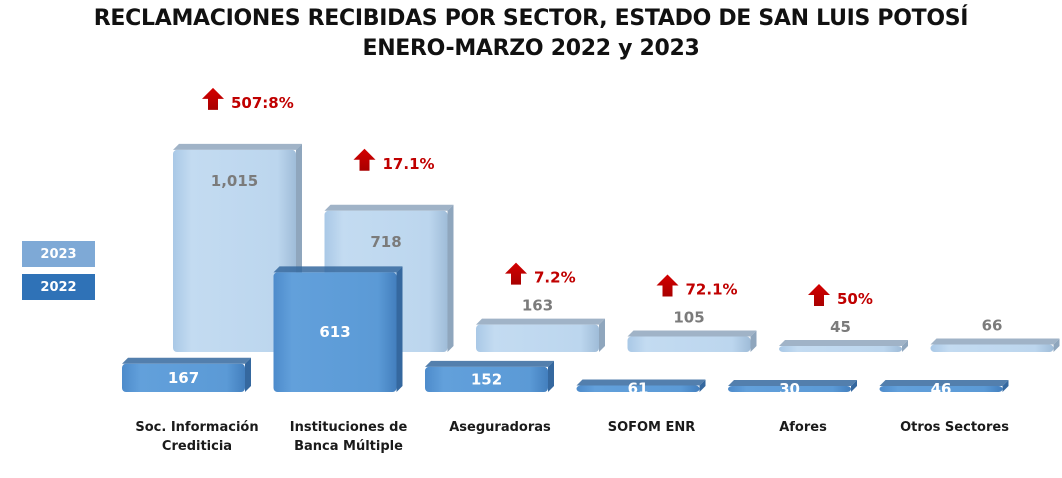 The height and width of the screenshot is (478, 1062). Describe the element at coordinates (689, 344) in the screenshot. I see `bar-2023-3-front` at that location.